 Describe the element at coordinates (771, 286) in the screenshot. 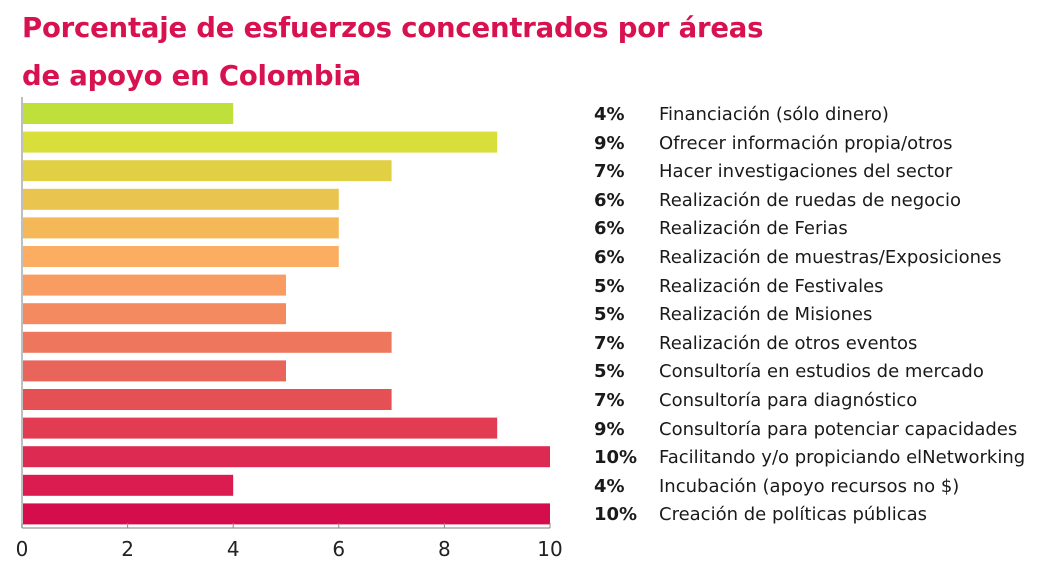

I see `legend-label: Realización de Festivales` at that location.